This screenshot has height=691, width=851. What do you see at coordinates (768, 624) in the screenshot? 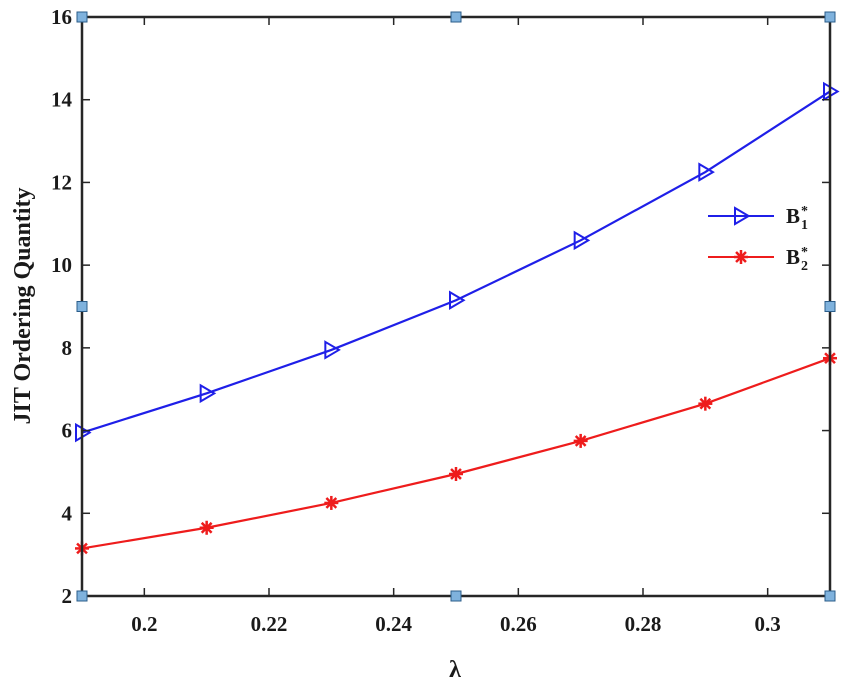
I see `x-tick-label: 0.3` at bounding box center [768, 624].